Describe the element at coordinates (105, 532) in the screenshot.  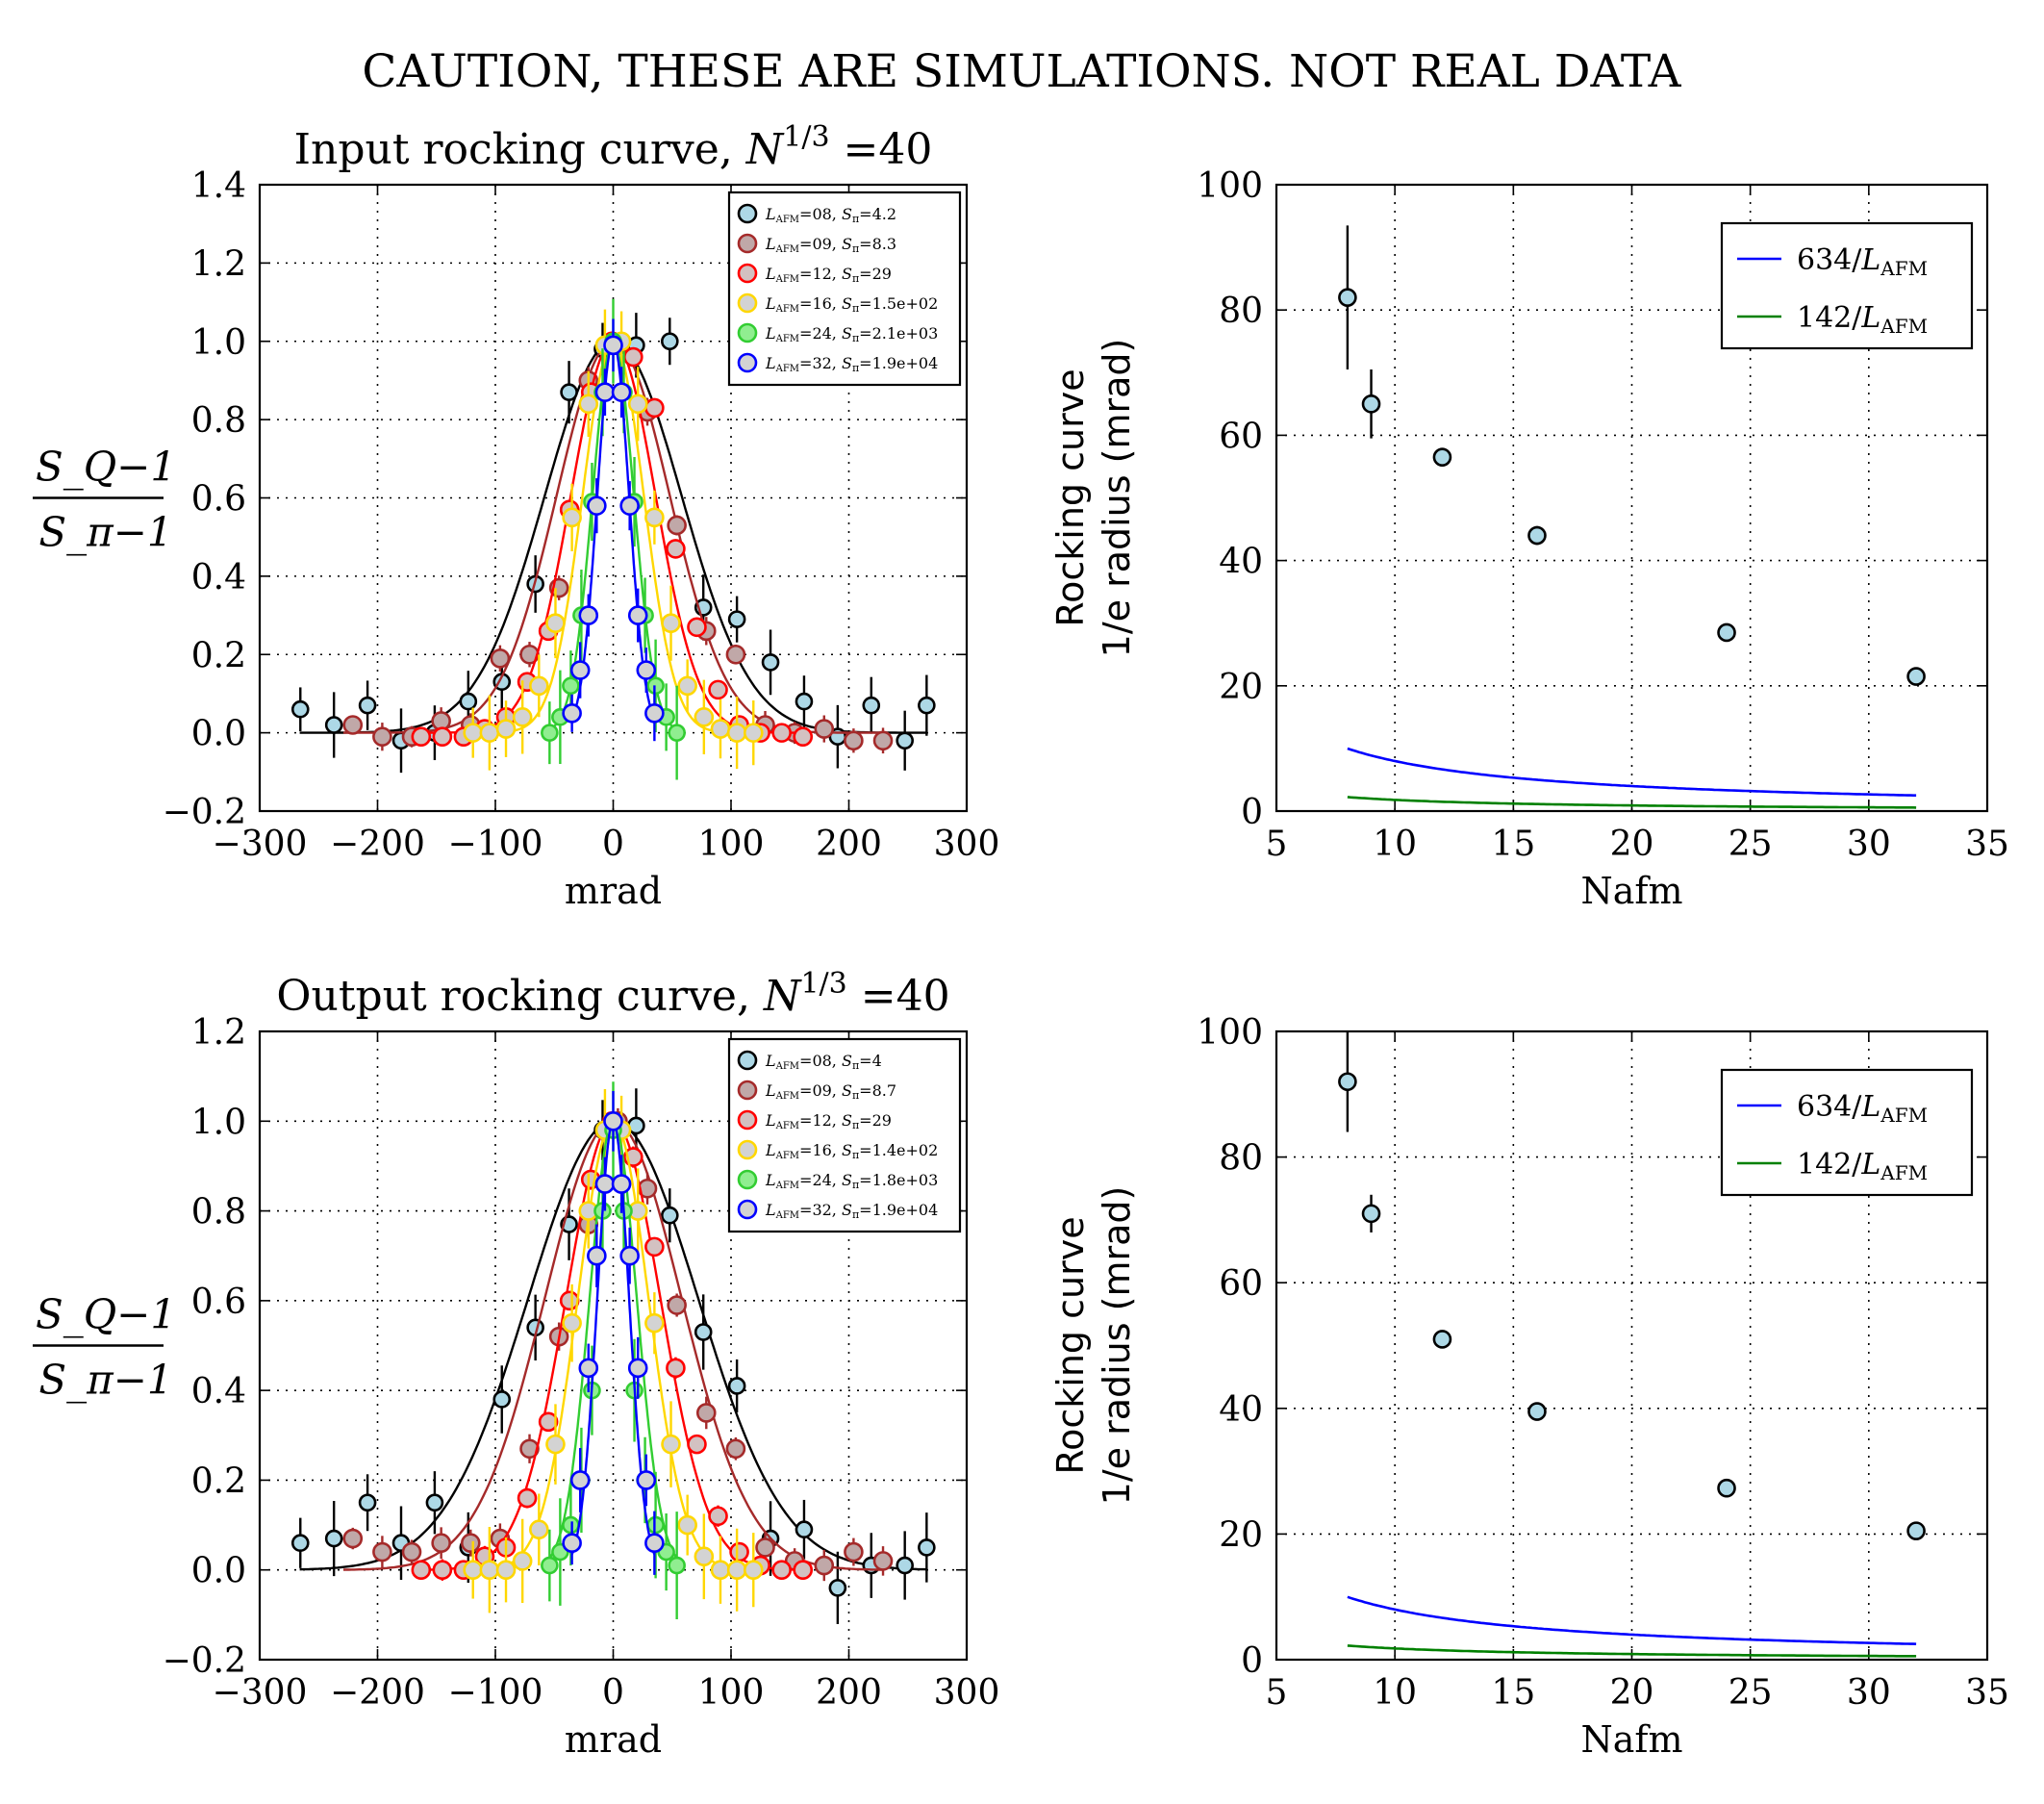
I see `y-axis-label-denominator: S_π−1` at that location.